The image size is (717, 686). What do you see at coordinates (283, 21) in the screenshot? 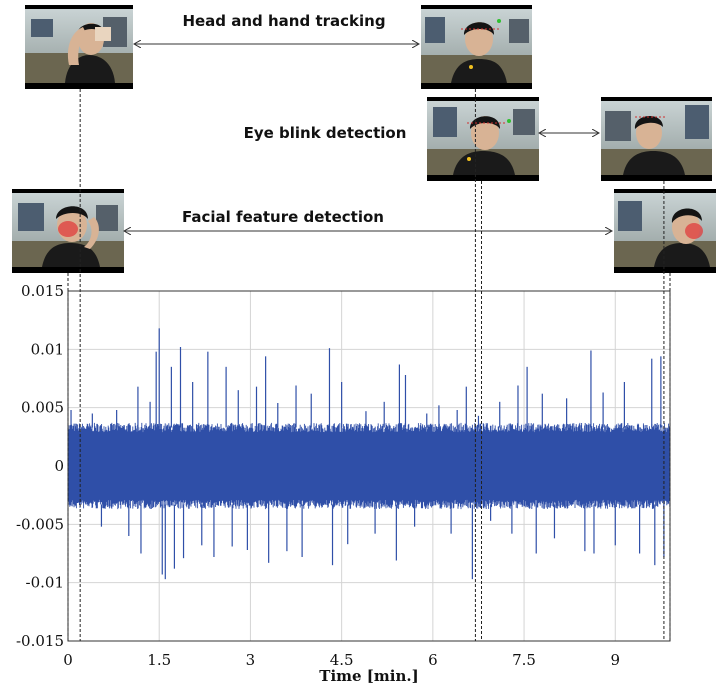
I see `annotation-label-head-hand-tracking: Head and hand tracking` at bounding box center [283, 21].